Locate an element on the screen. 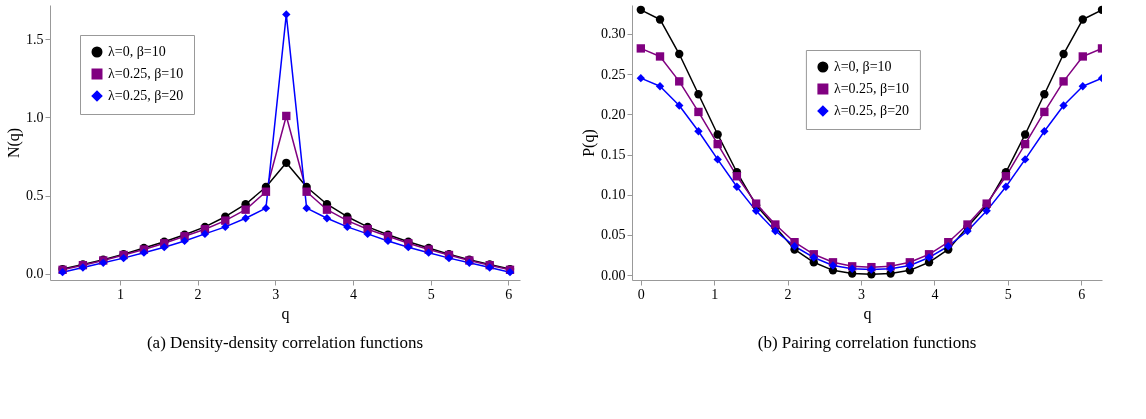  y-axis-title: N(q) is located at coordinates (14, 143).